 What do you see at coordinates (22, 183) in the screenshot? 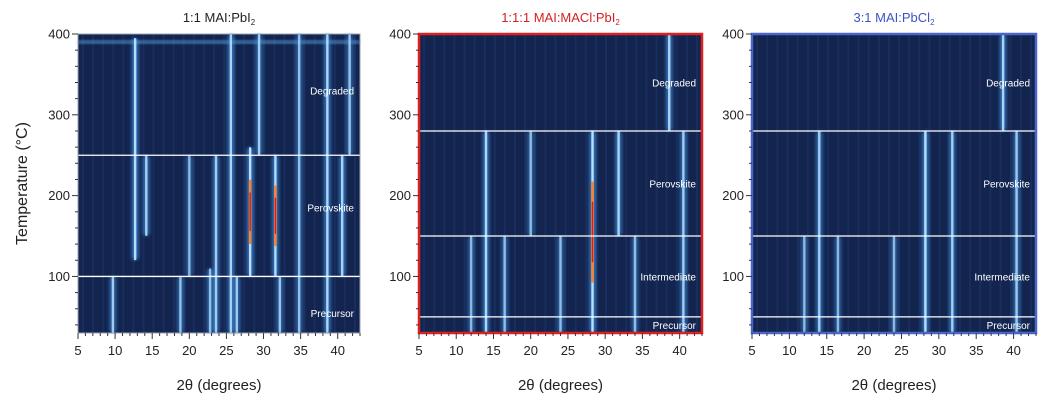
I see `y-axis-title: Temperature (°C)` at bounding box center [22, 183].